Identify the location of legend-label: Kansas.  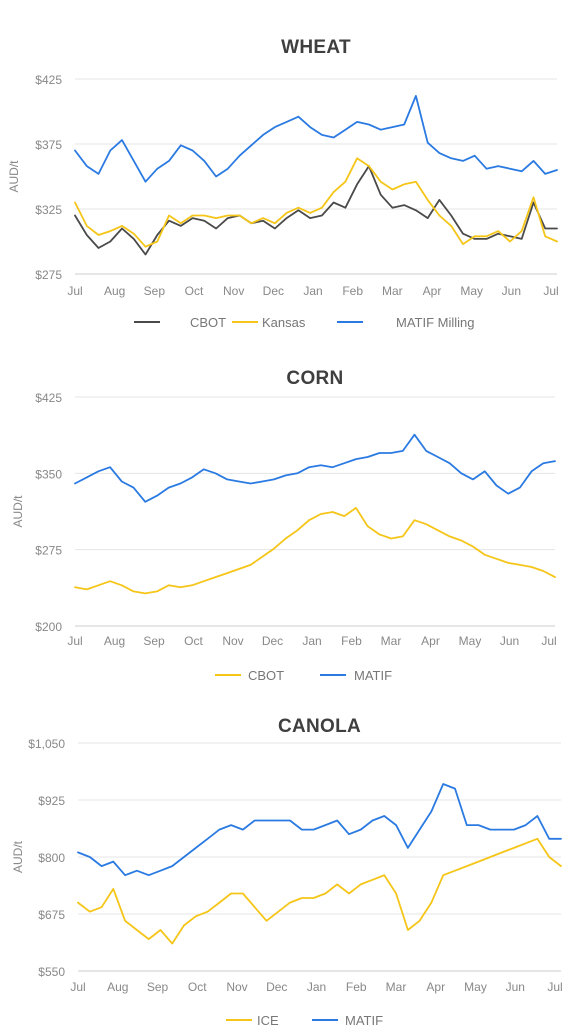
(284, 322).